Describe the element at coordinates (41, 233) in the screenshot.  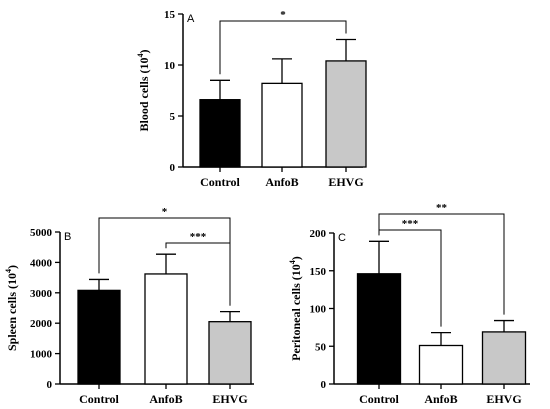
I see `y-tick-label: 5000` at that location.